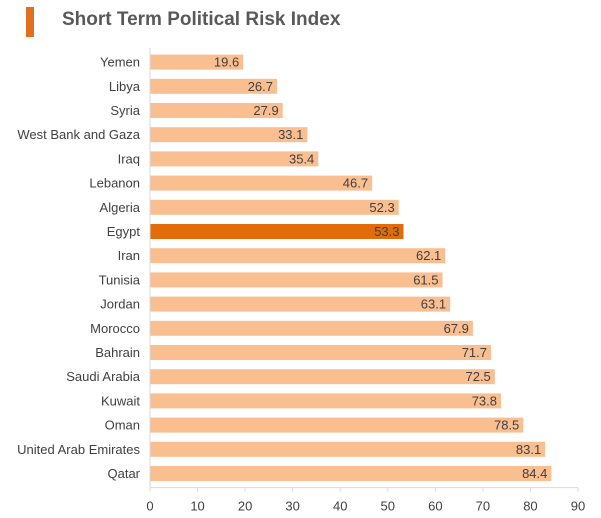 This screenshot has width=601, height=518. What do you see at coordinates (388, 506) in the screenshot?
I see `x-tick-label: 50` at bounding box center [388, 506].